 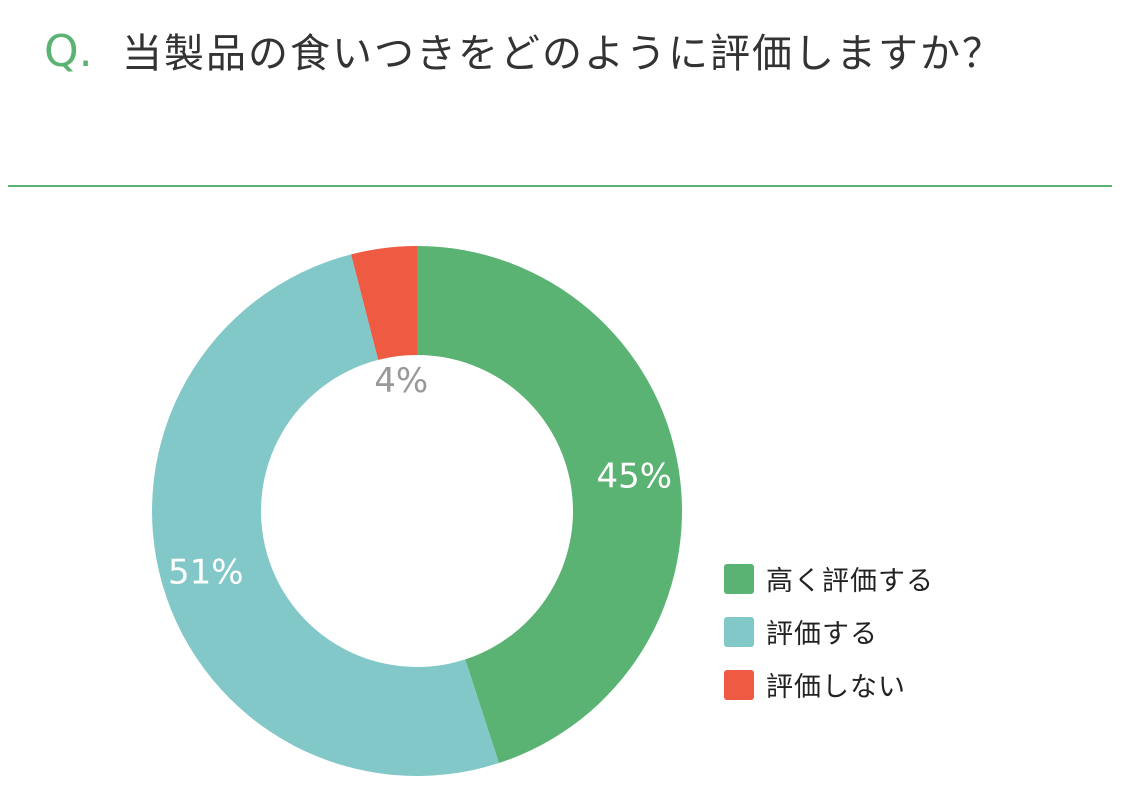 I want to click on legend-label: 評価する, so click(x=822, y=634).